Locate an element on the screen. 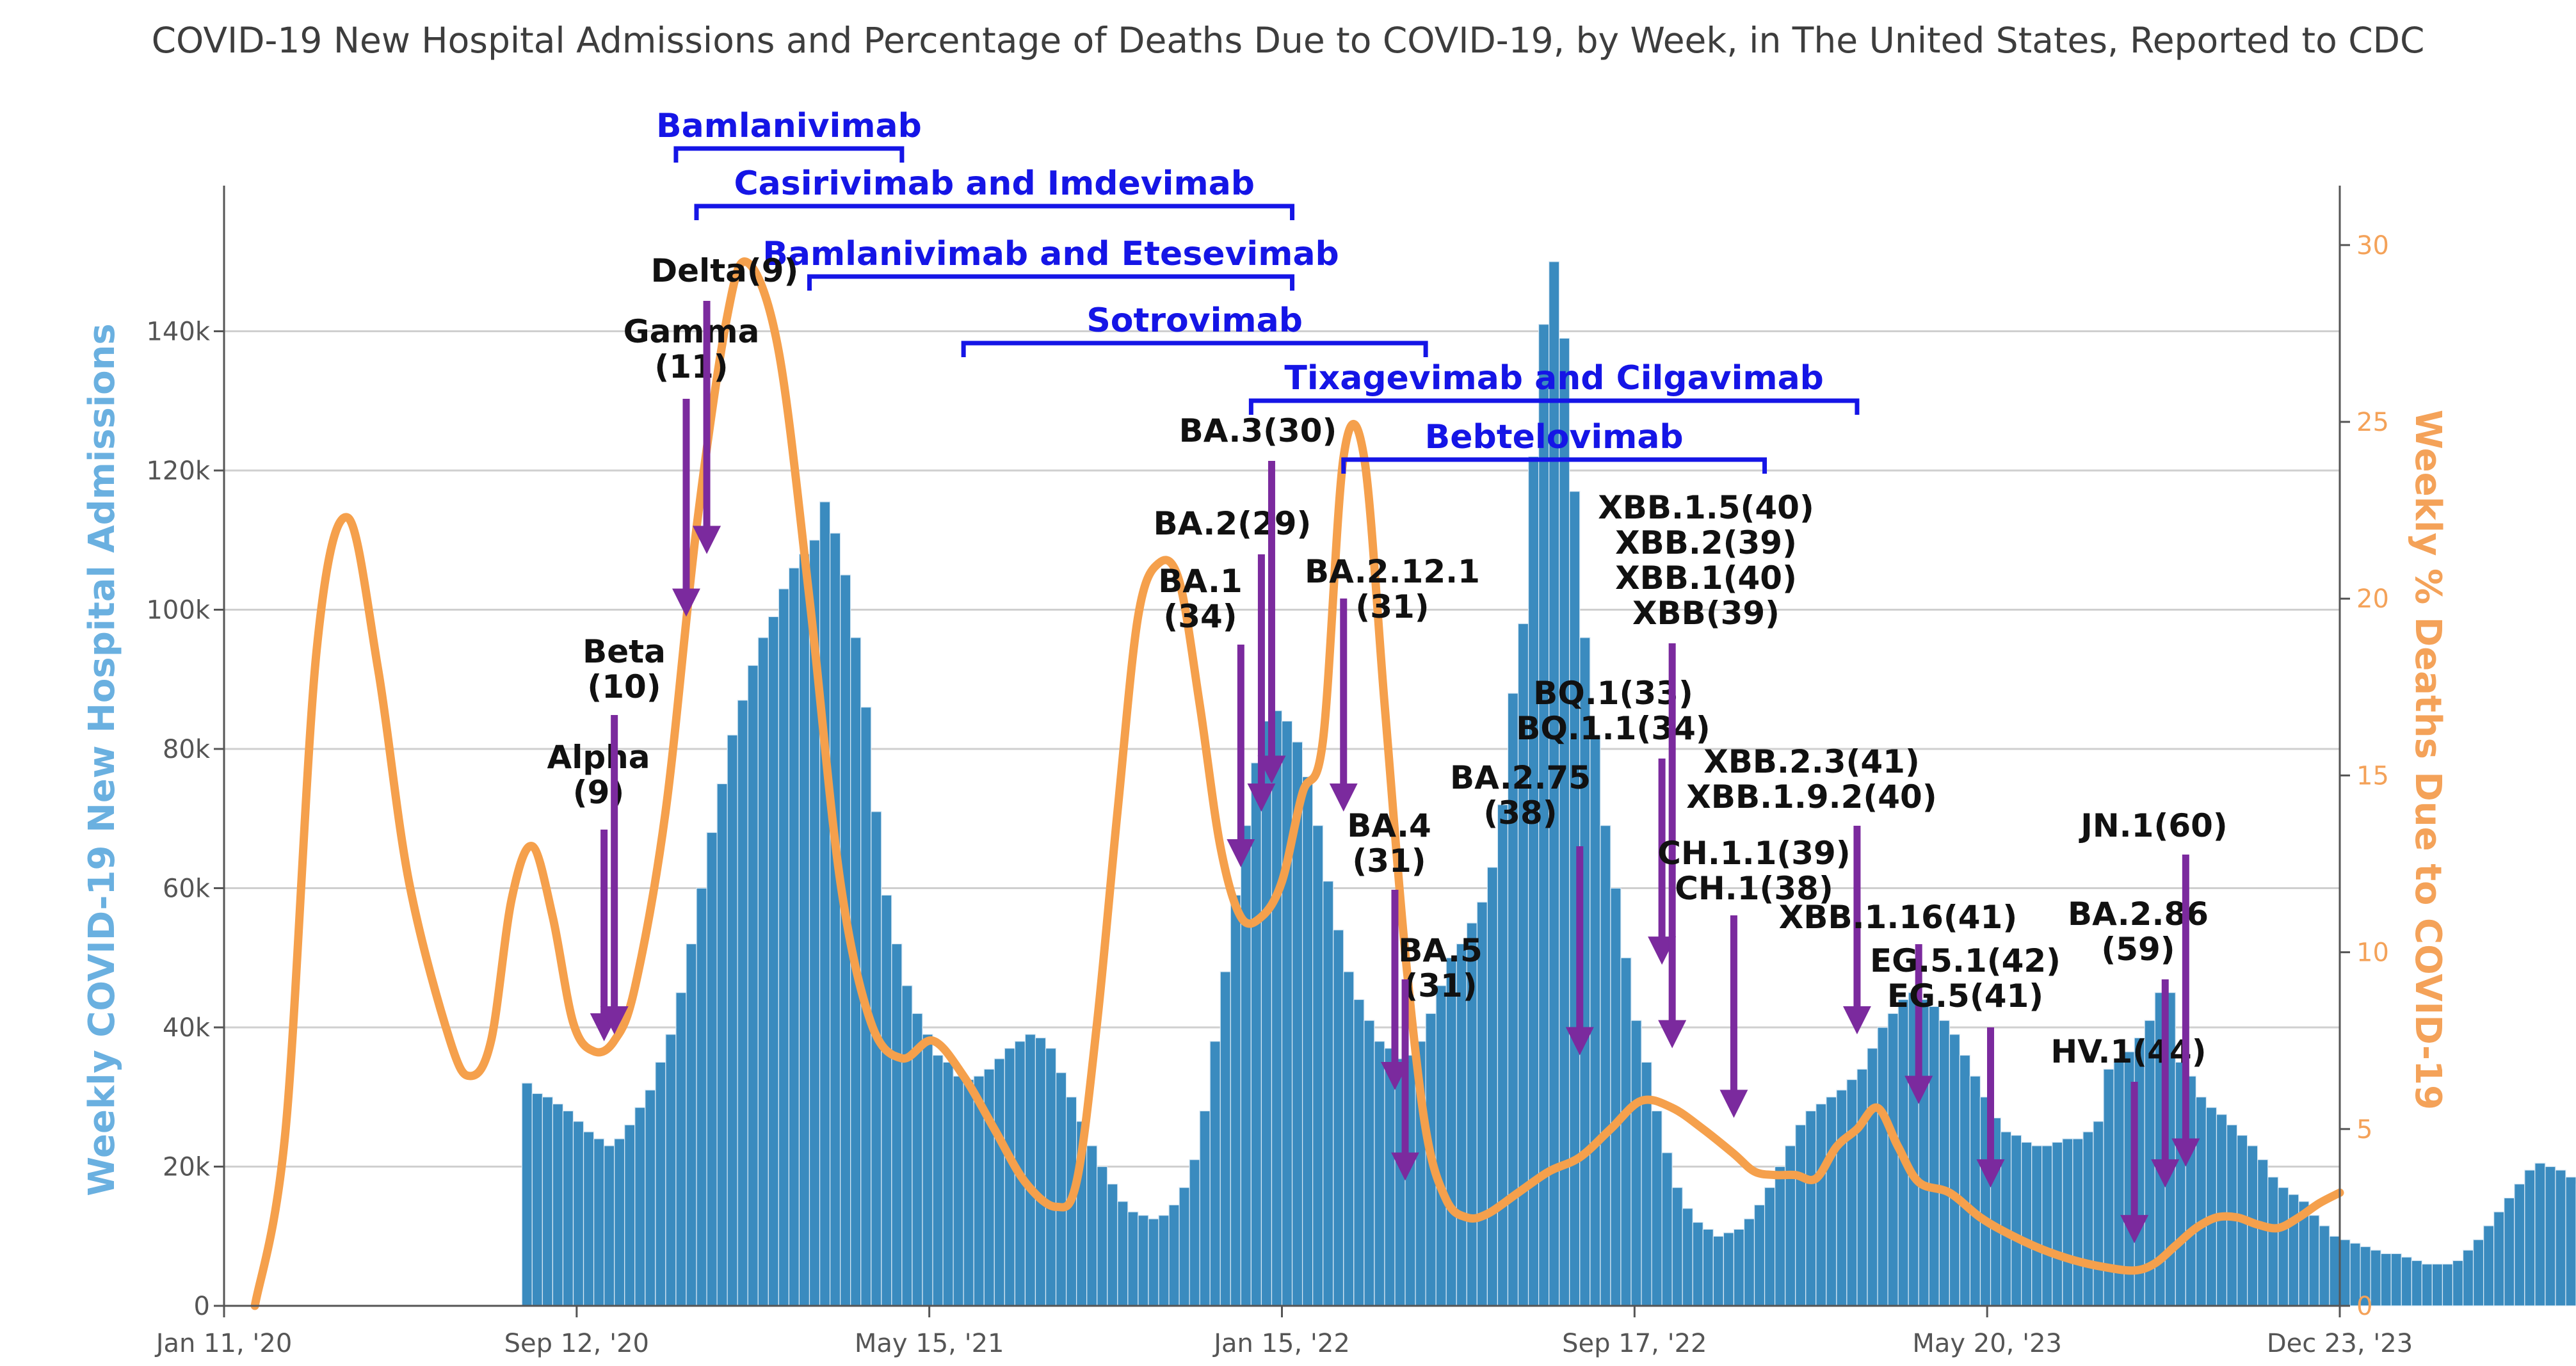 Image resolution: width=2576 pixels, height=1366 pixels. therapy-label: Casirivimab and Imdevimab is located at coordinates (994, 184).